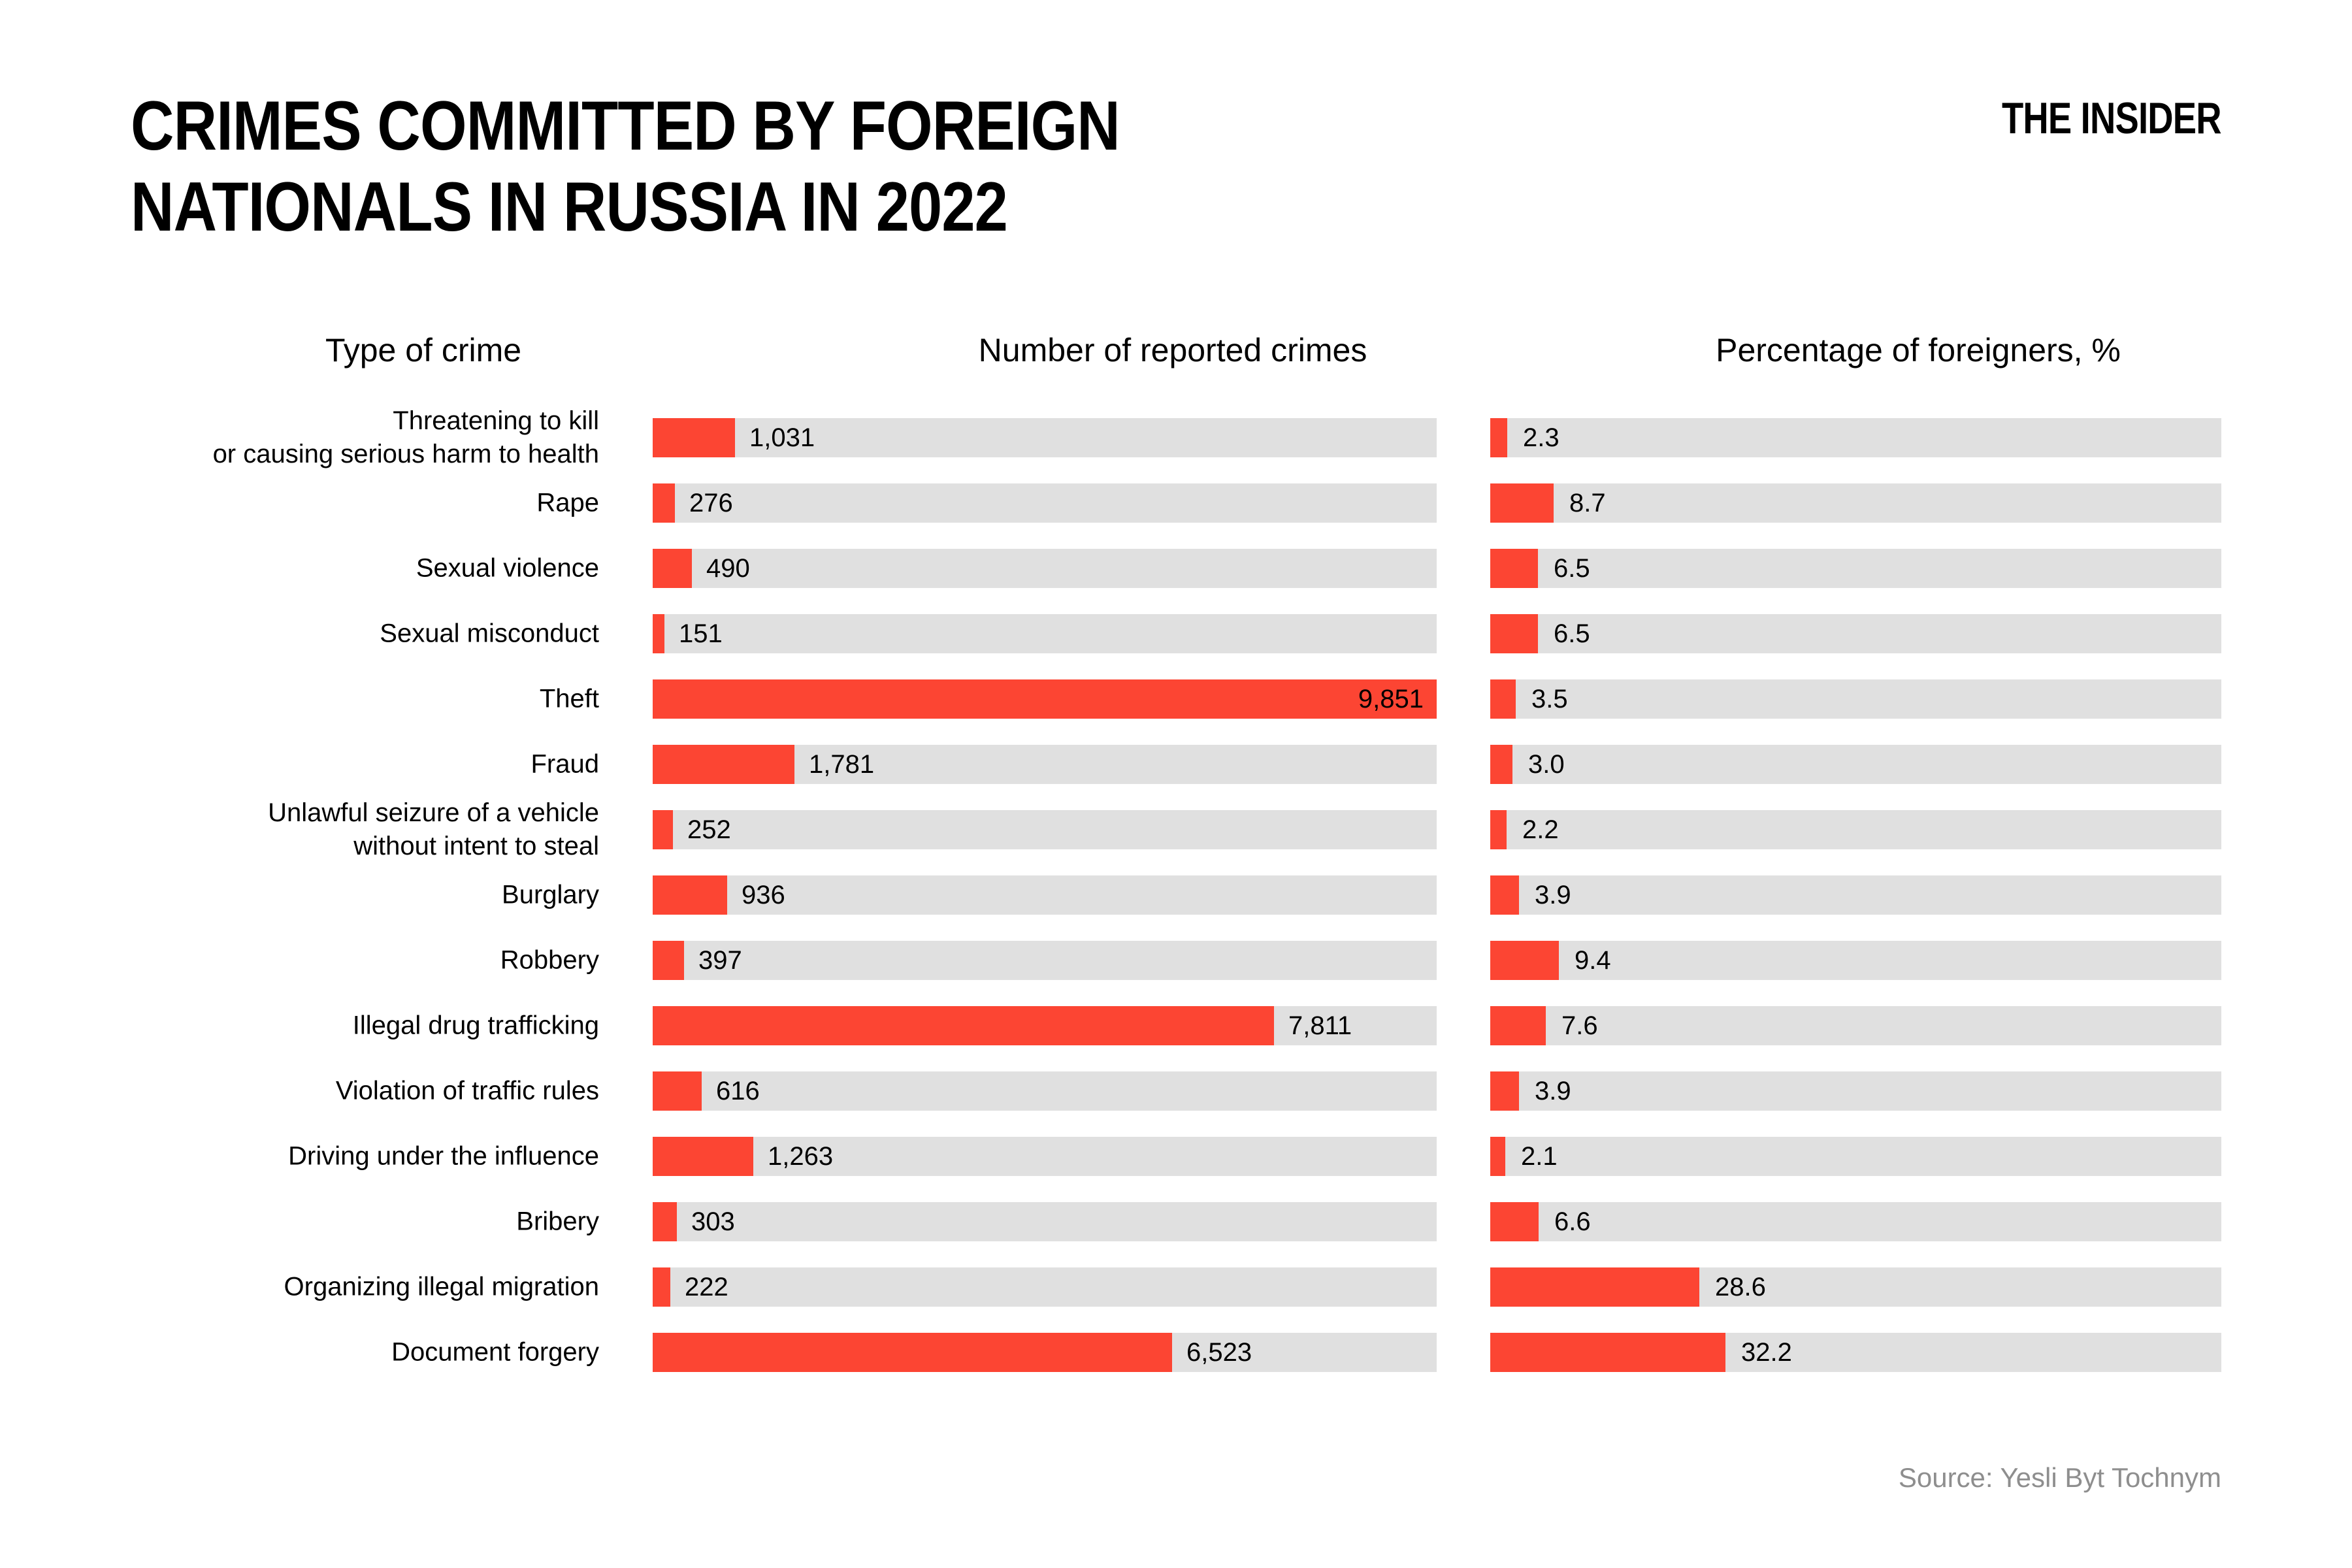 The width and height of the screenshot is (2352, 1568). I want to click on crime-row: Rape 276 8.7, so click(1176, 503).